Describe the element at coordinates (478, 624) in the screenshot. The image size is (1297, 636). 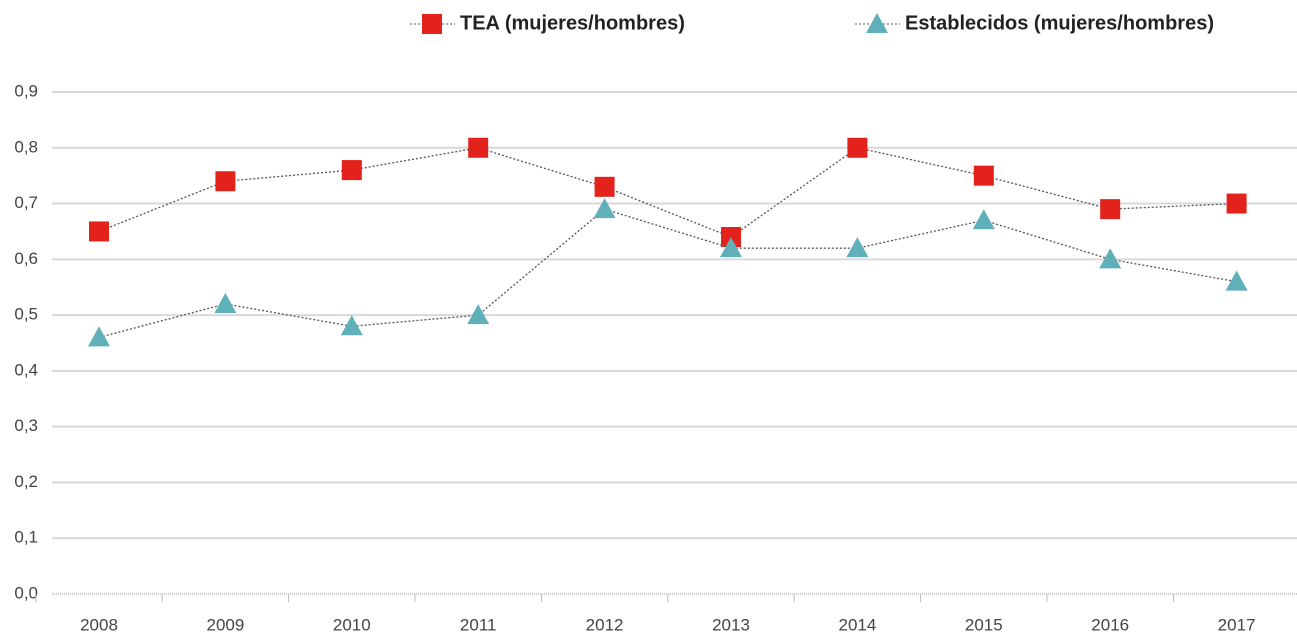
I see `x-tick-label: 2011` at that location.